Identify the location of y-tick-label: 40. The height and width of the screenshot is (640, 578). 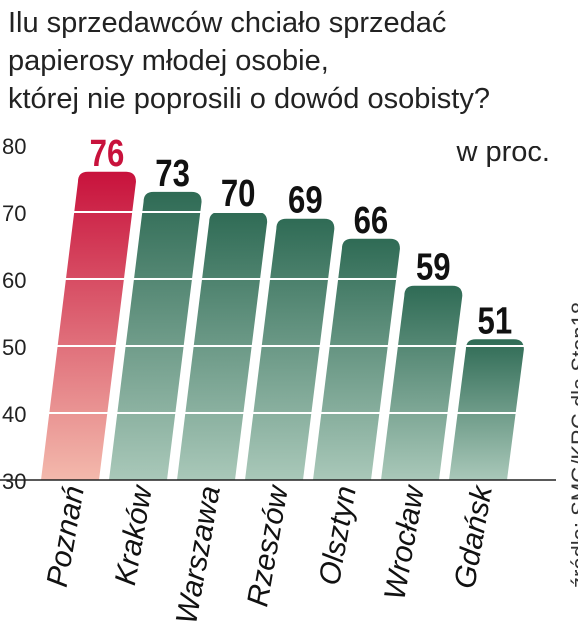
(14, 414).